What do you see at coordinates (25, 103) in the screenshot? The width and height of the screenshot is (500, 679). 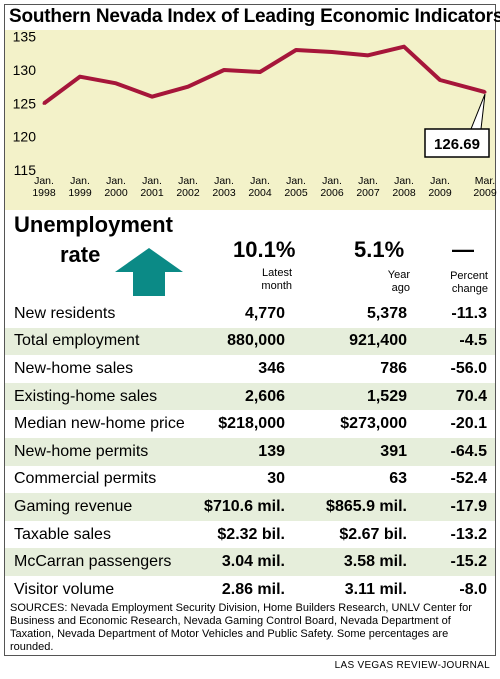 I see `y-tick-label: 125` at bounding box center [25, 103].